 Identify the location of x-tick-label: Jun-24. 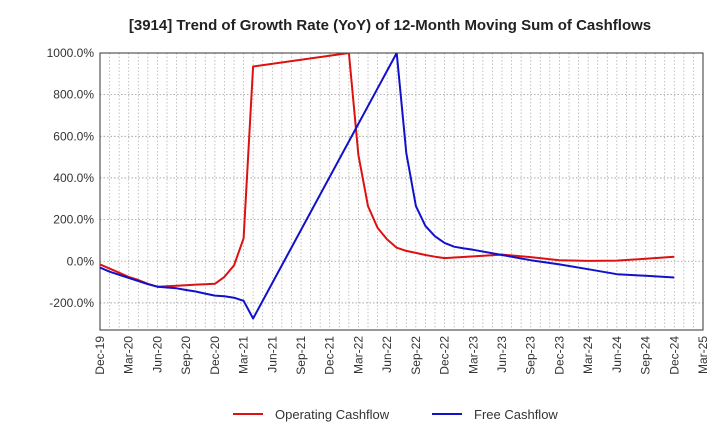
(617, 354).